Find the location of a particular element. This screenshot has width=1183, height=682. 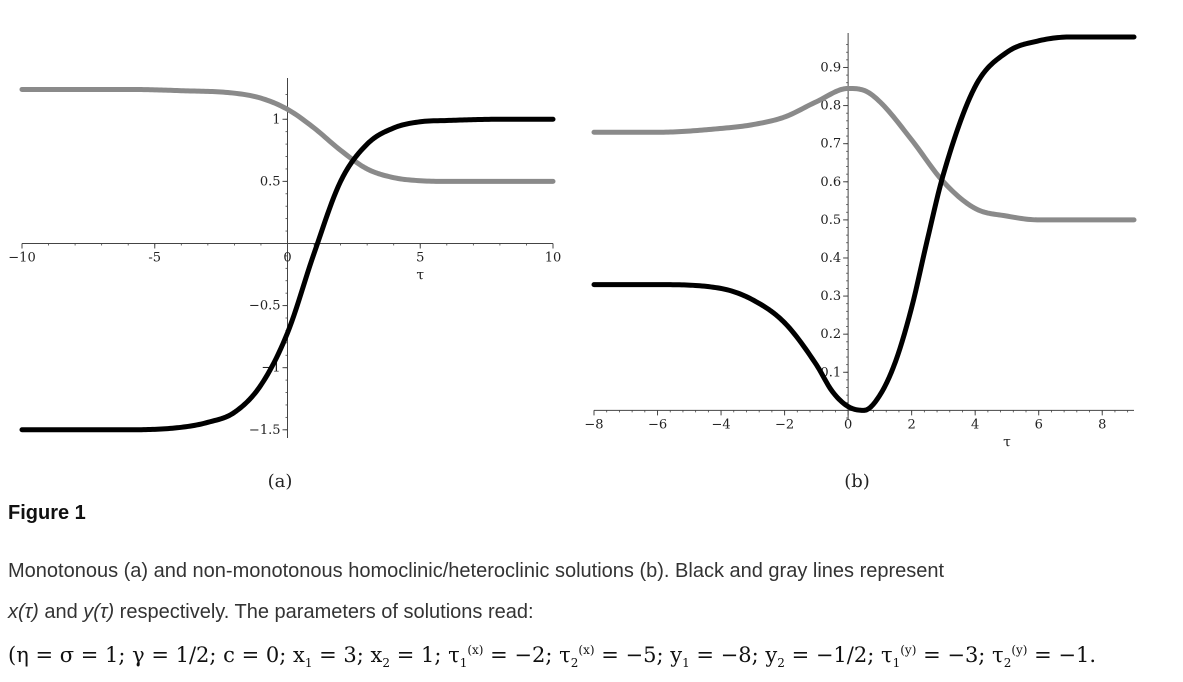

y-tick-label: 0.2 is located at coordinates (830, 334).